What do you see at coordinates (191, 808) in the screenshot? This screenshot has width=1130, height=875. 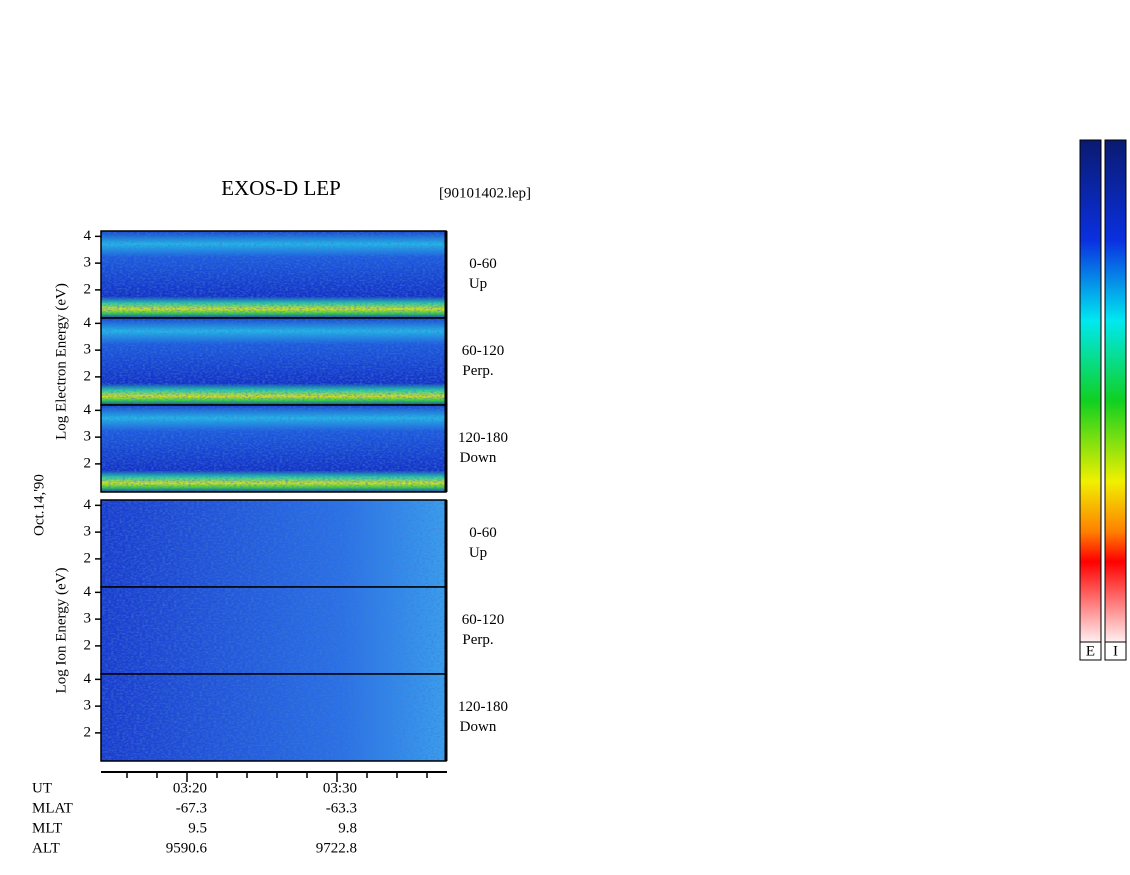 I see `orbit-value: -67.3` at bounding box center [191, 808].